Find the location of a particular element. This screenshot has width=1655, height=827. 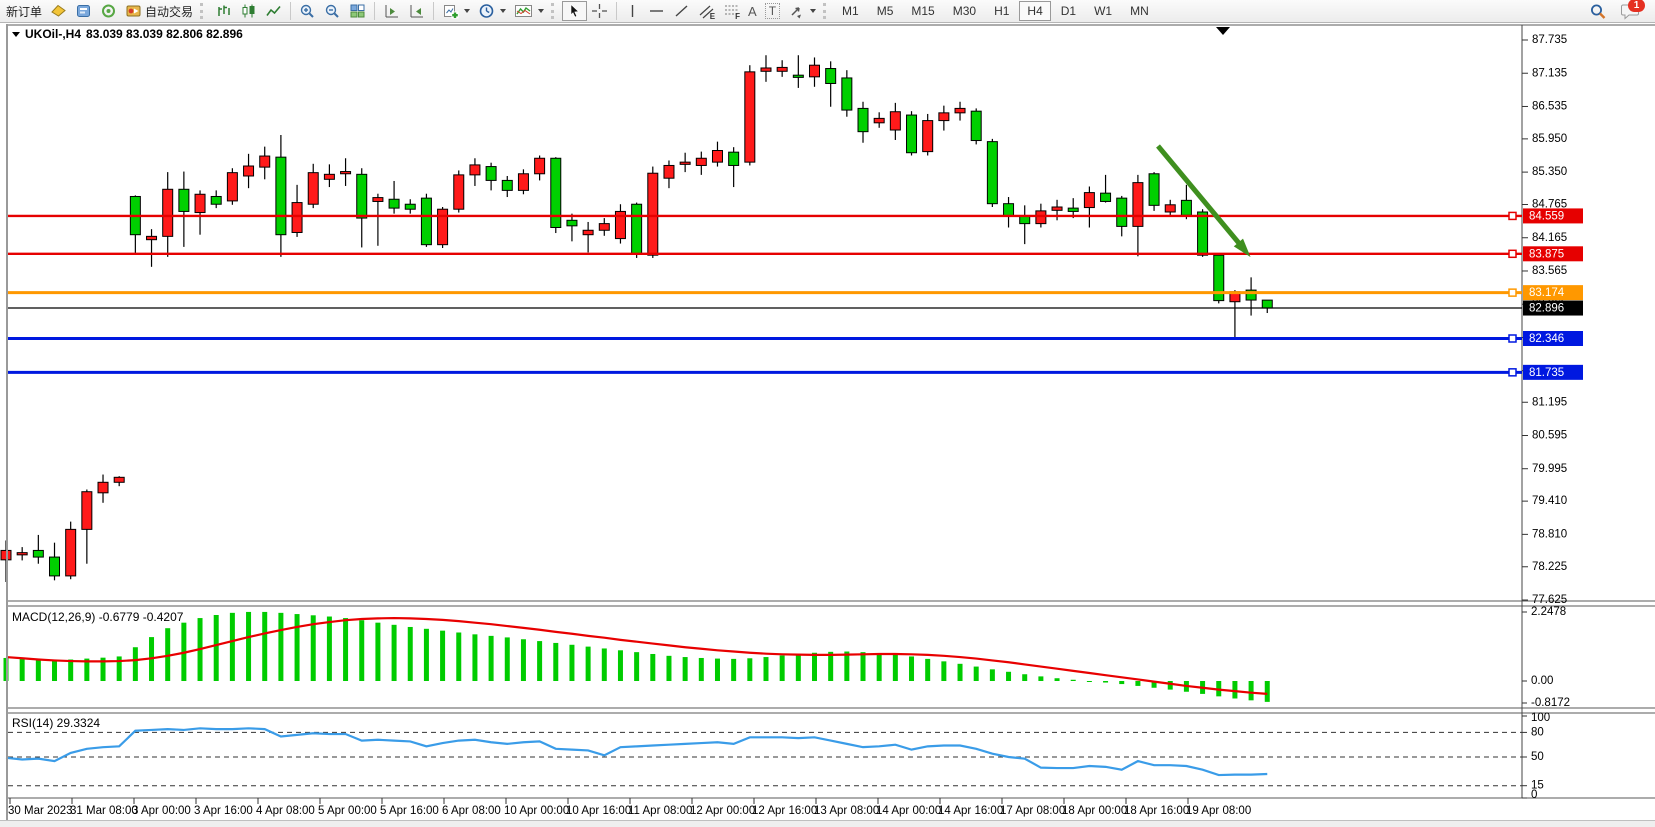

vertical-line-icon is located at coordinates (632, 11).